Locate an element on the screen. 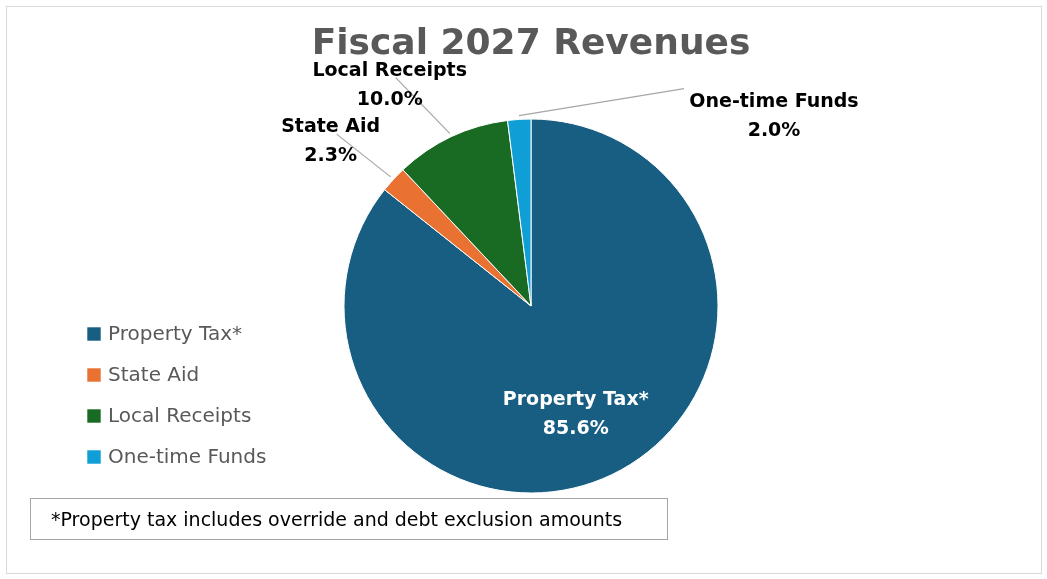 This screenshot has height=579, width=1047. legend-label: One-time Funds is located at coordinates (187, 456).